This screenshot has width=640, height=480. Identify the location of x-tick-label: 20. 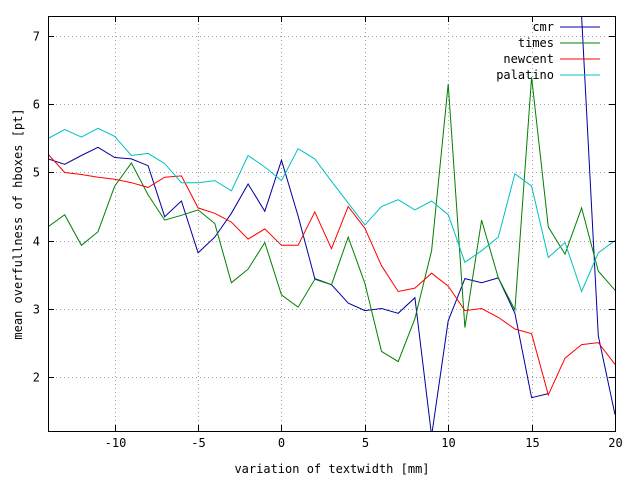
(615, 443).